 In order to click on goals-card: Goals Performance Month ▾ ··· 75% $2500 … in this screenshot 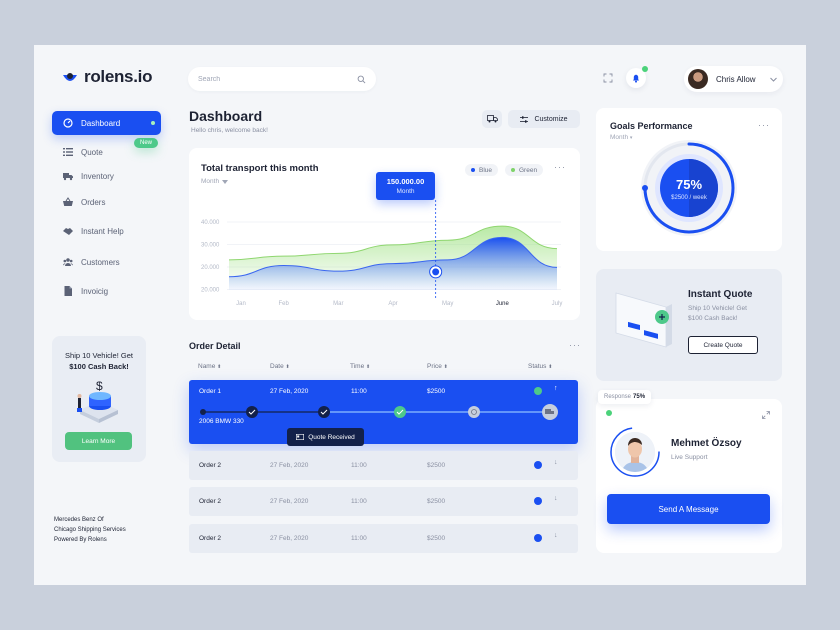, I will do `click(689, 179)`.